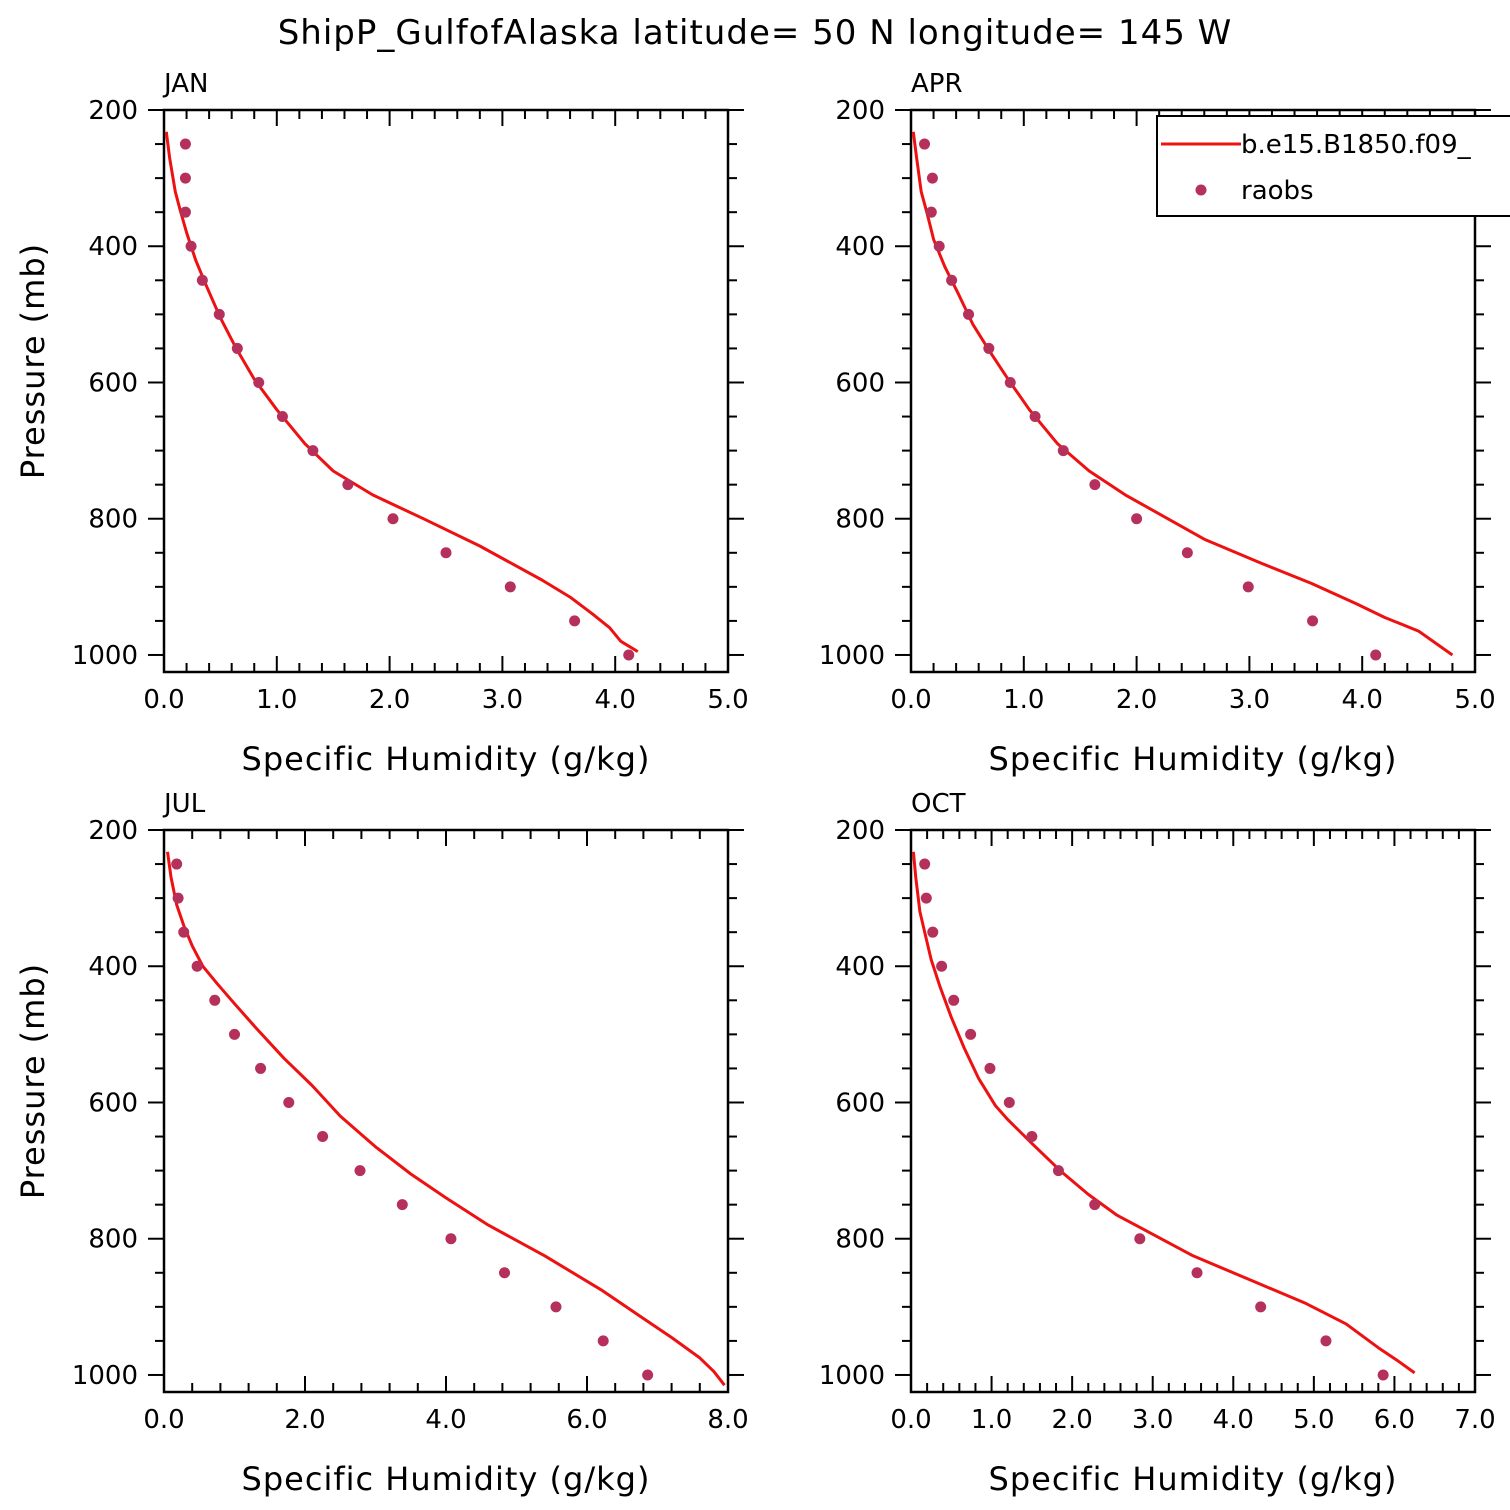 This screenshot has height=1510, width=1510. Describe the element at coordinates (185, 84) in the screenshot. I see `panel-label: JAN` at that location.